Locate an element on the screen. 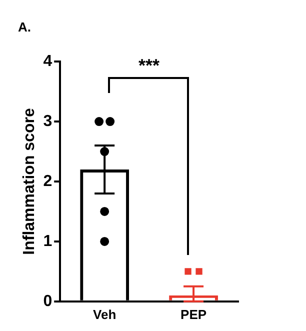 Image resolution: width=306 pixels, height=331 pixels. y-tick-label: 4 is located at coordinates (47, 61).